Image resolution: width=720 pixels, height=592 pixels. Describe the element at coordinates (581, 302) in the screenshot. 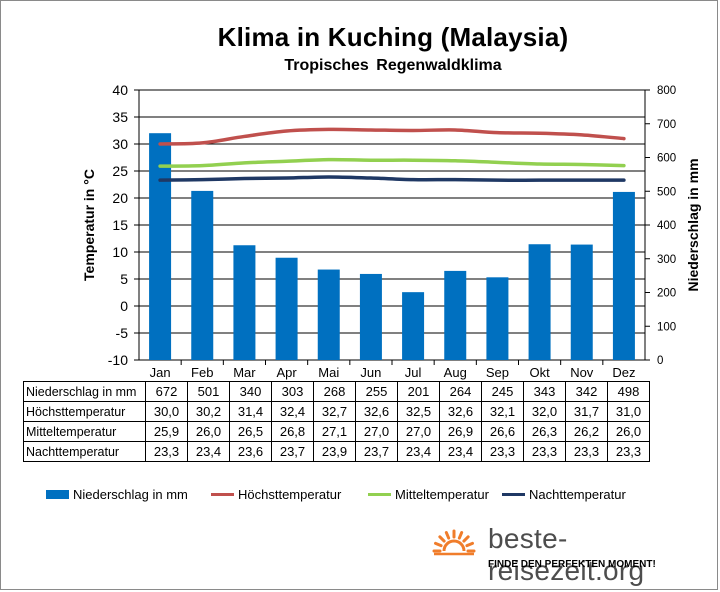

I see `bar-nov` at that location.